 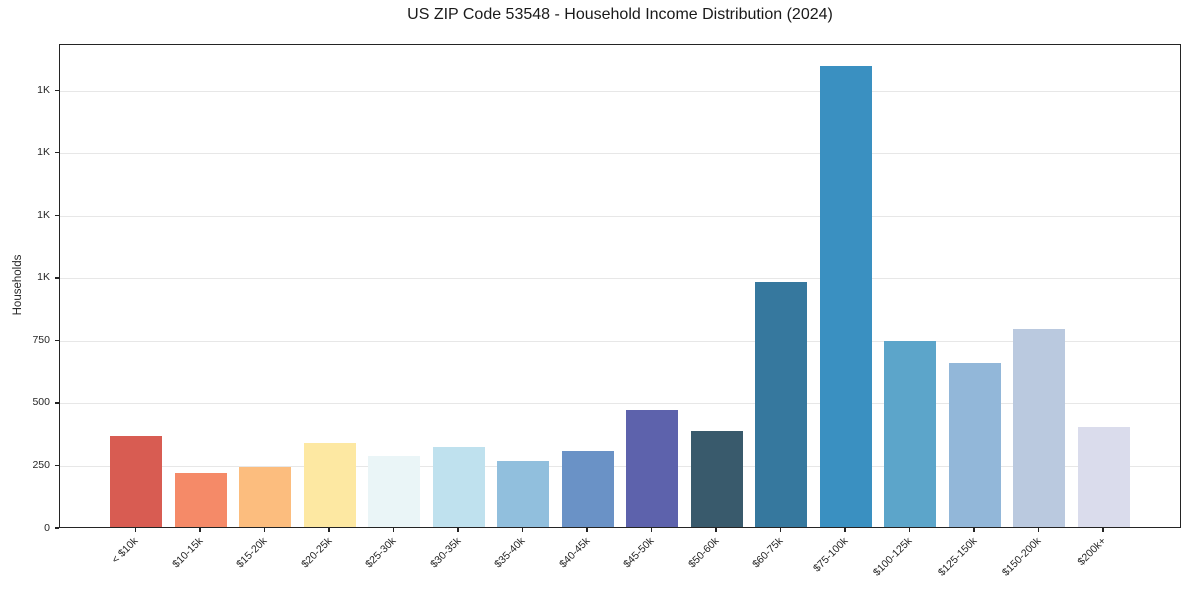 What do you see at coordinates (41, 339) in the screenshot?
I see `y-tick-label: 750` at bounding box center [41, 339].